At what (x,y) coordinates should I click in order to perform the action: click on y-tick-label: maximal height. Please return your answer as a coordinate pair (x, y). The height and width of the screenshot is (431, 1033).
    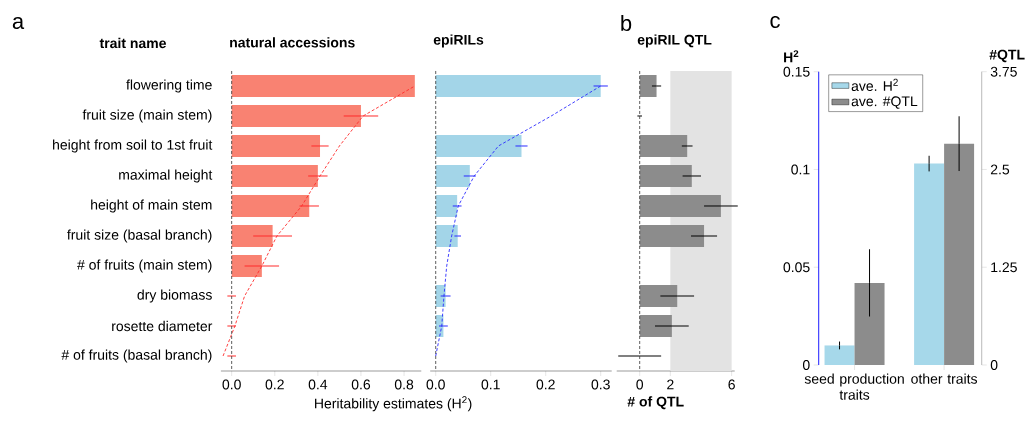
    Looking at the image, I should click on (166, 176).